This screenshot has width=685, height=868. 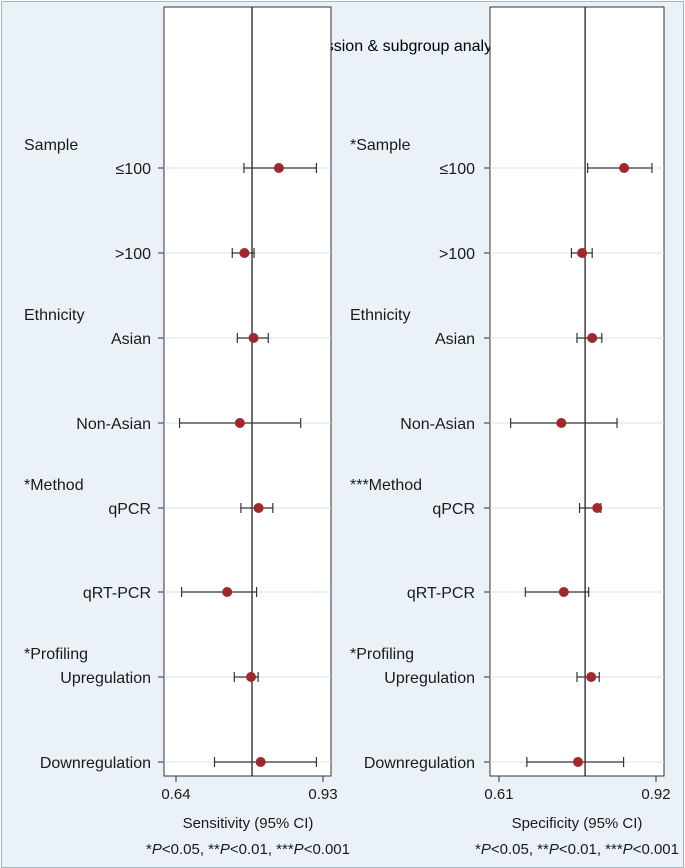 I want to click on x-axis-label: Specificity (95% CI), so click(x=577, y=823).